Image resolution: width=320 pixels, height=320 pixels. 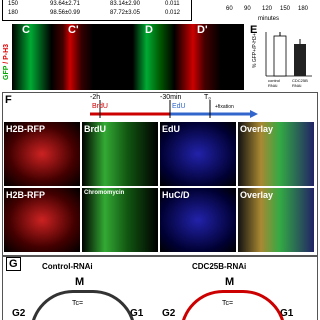 I want to click on time: T₀, so click(x=208, y=97).